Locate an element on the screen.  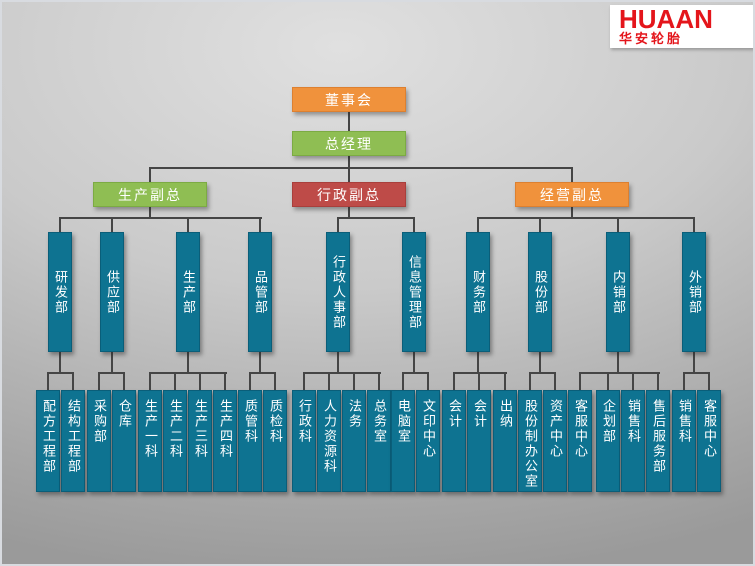
org-node-leaf-quality-inspection: 质检科 is located at coordinates (275, 441).